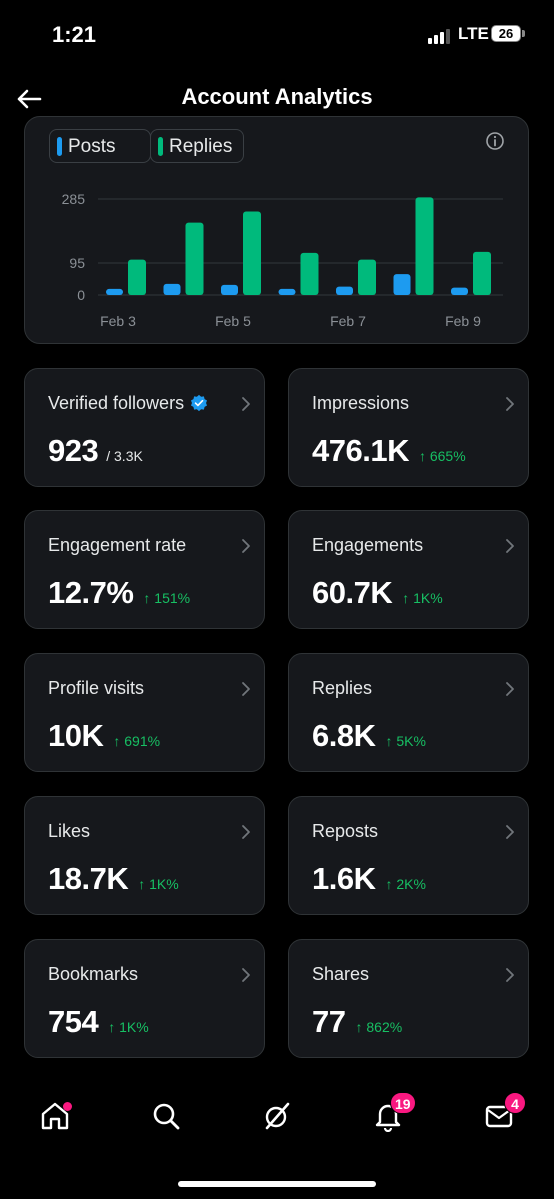 The height and width of the screenshot is (1199, 554). What do you see at coordinates (345, 831) in the screenshot?
I see `metric-label-text: Reposts` at bounding box center [345, 831].